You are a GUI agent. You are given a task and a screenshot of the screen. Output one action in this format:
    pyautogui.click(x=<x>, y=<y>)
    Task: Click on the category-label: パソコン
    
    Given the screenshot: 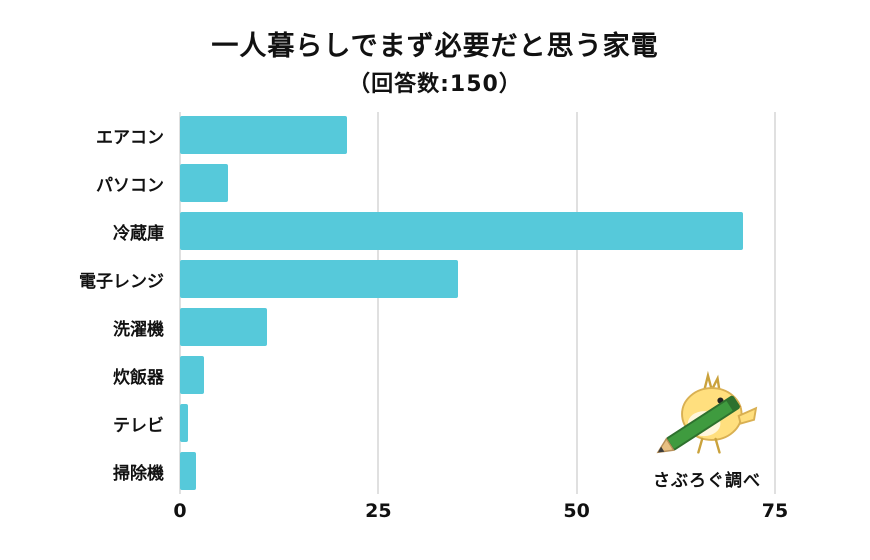 What is the action you would take?
    pyautogui.click(x=130, y=185)
    